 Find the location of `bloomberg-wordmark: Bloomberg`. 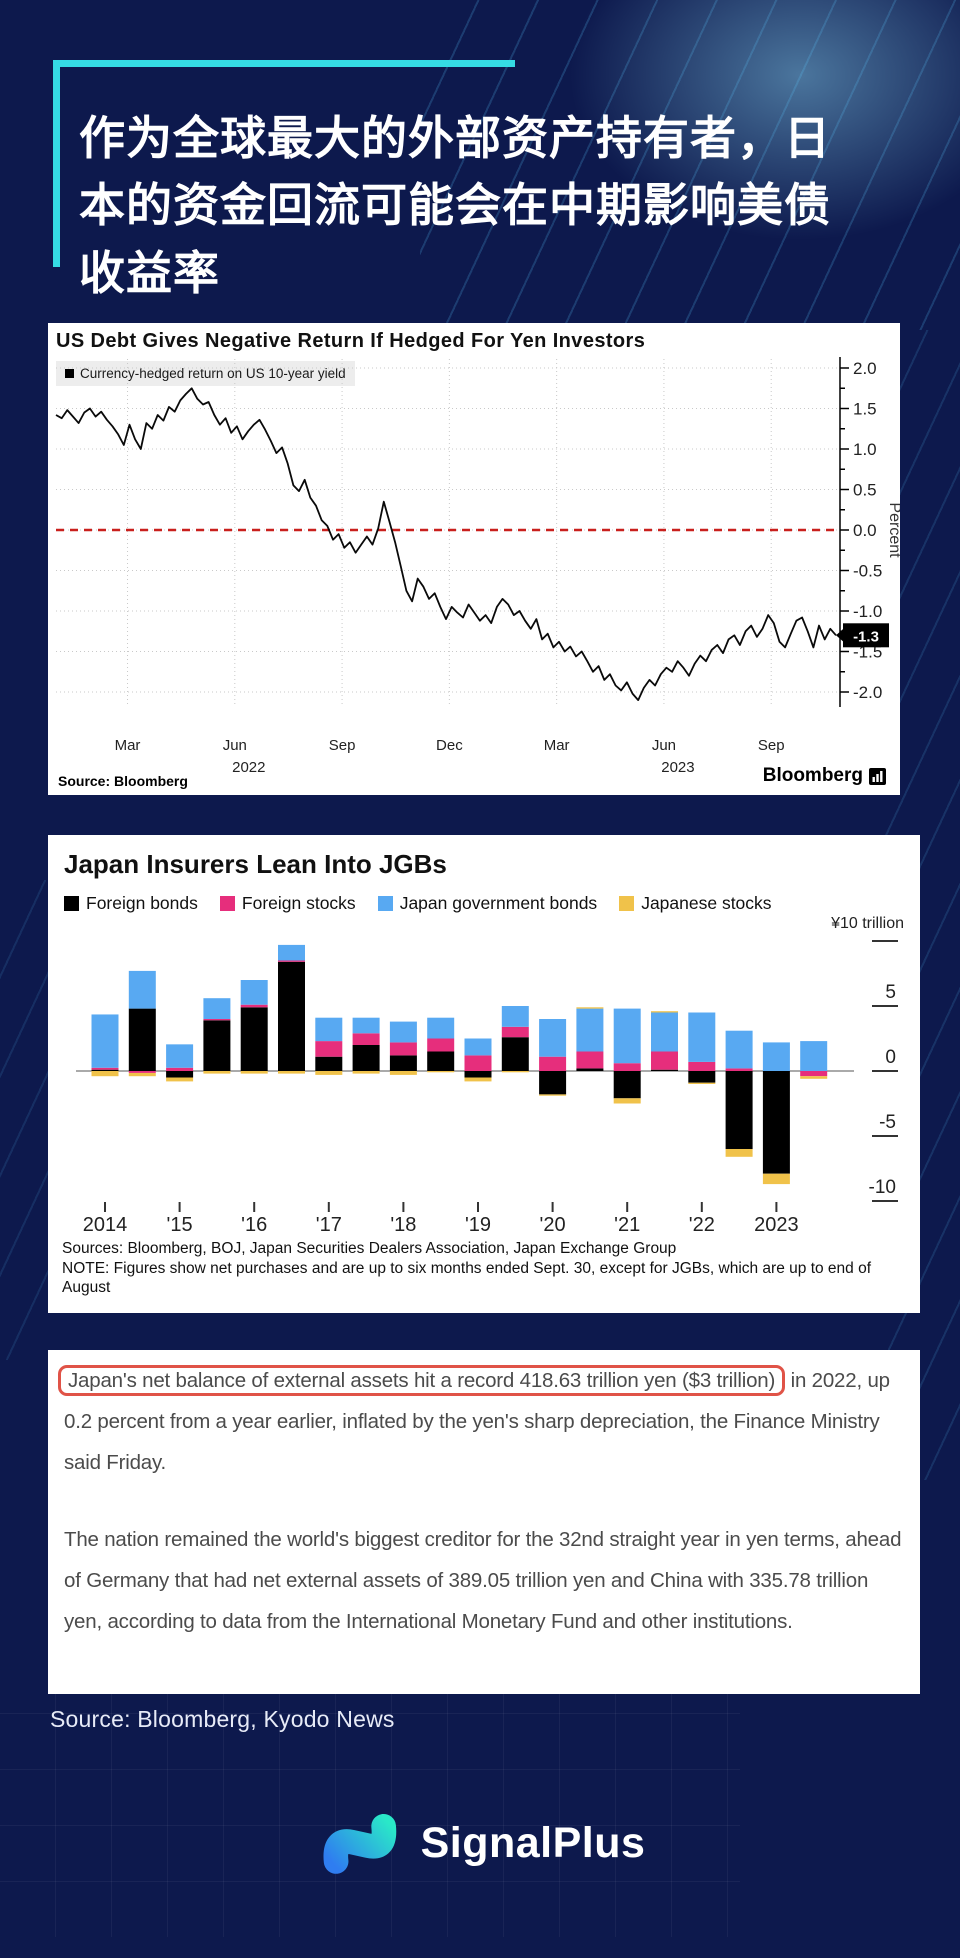

bloomberg-wordmark: Bloomberg is located at coordinates (812, 775).